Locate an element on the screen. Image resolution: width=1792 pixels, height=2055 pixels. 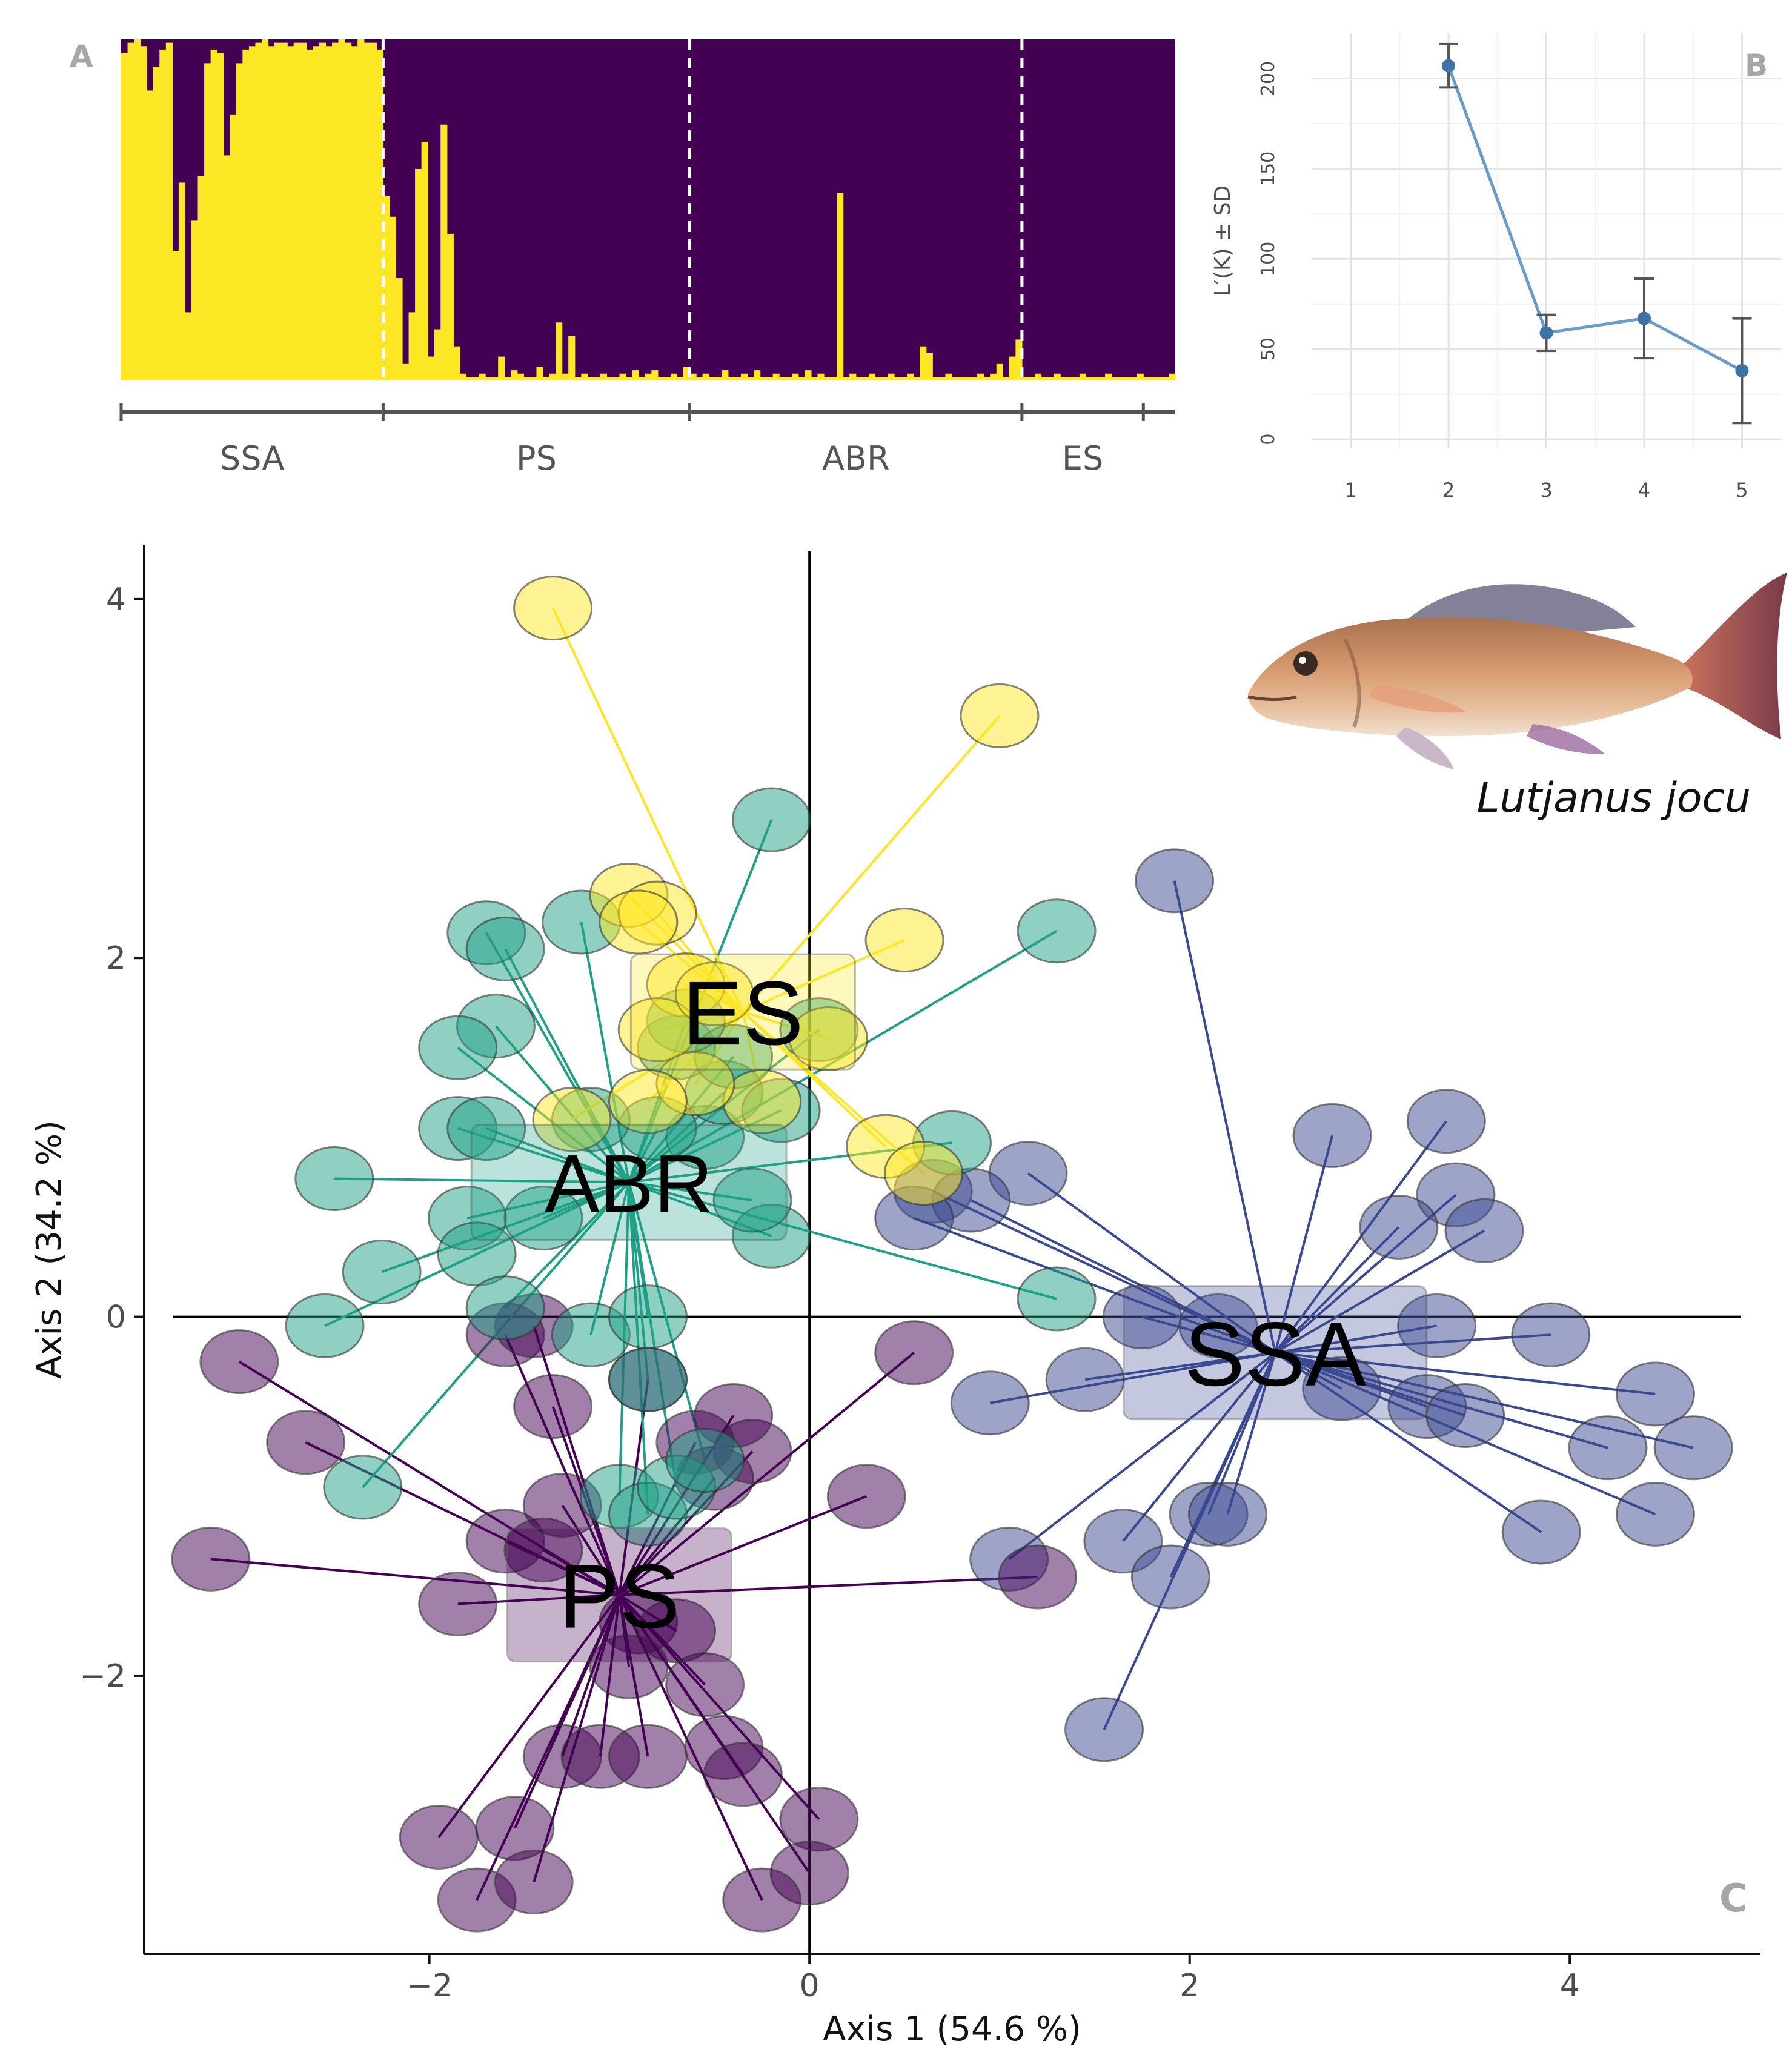
lk-series is located at coordinates (1595, 233).